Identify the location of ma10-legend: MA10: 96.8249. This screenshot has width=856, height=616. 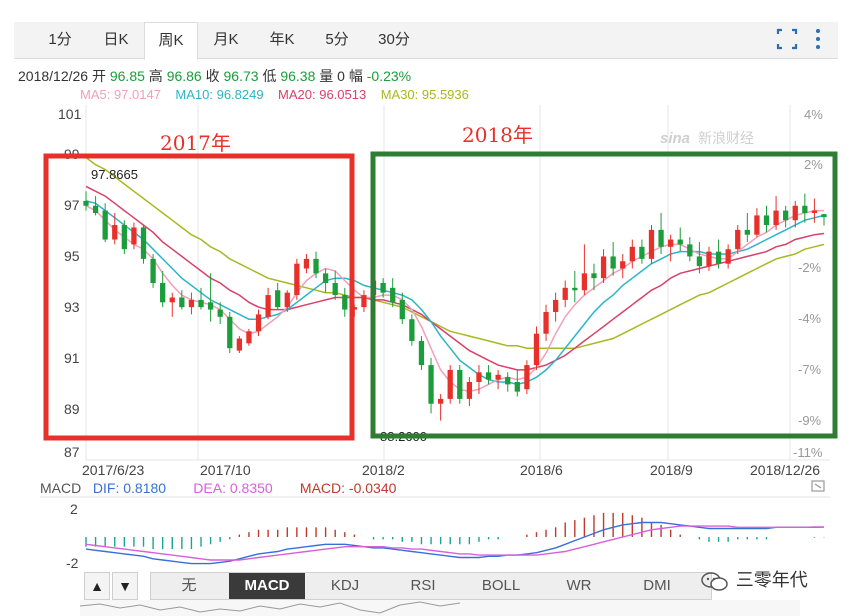
(219, 94).